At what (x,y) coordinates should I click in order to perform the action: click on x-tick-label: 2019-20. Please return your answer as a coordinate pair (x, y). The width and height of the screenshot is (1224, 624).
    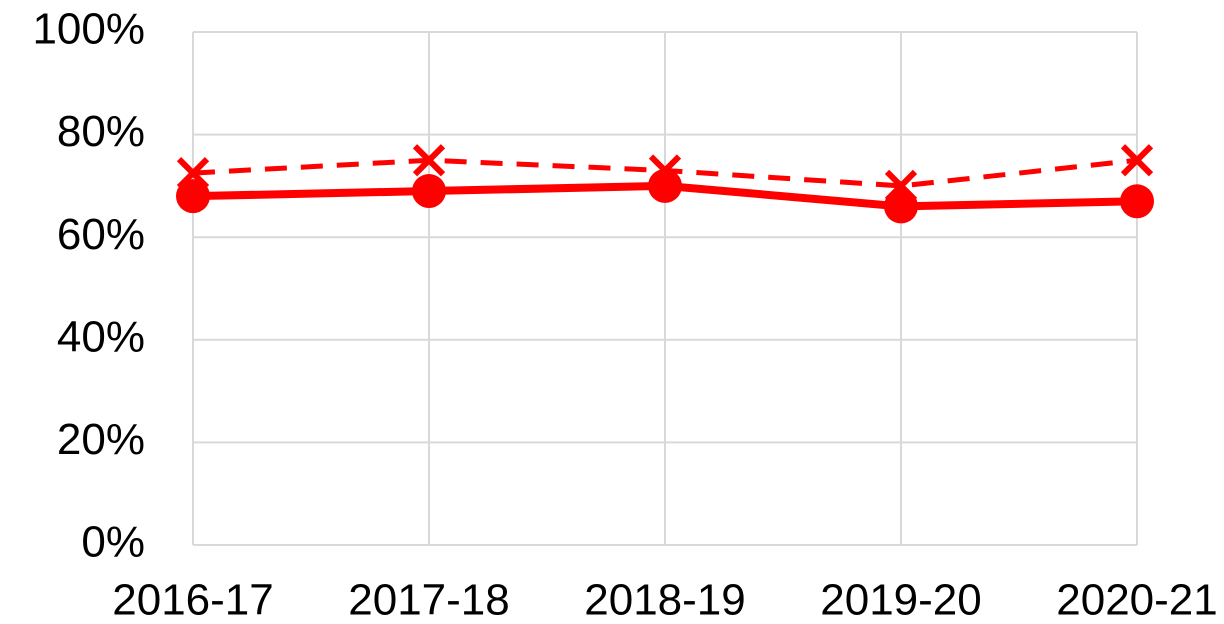
    Looking at the image, I should click on (900, 600).